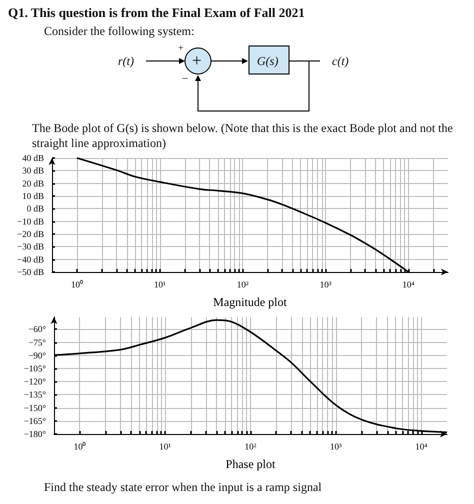 Image resolution: width=474 pixels, height=504 pixels. What do you see at coordinates (340, 61) in the screenshot?
I see `text: c(t)` at bounding box center [340, 61].